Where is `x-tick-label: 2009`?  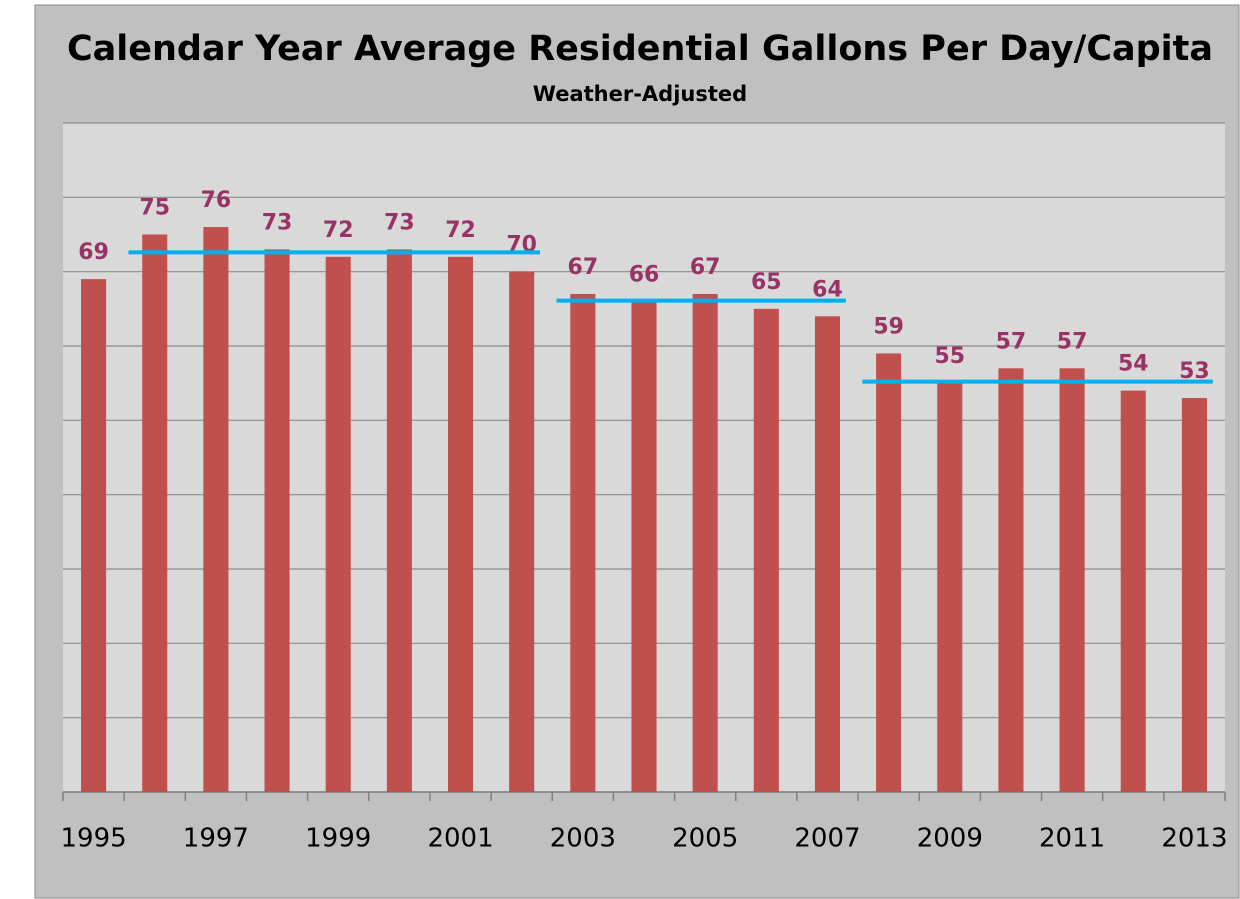 x-tick-label: 2009 is located at coordinates (950, 839).